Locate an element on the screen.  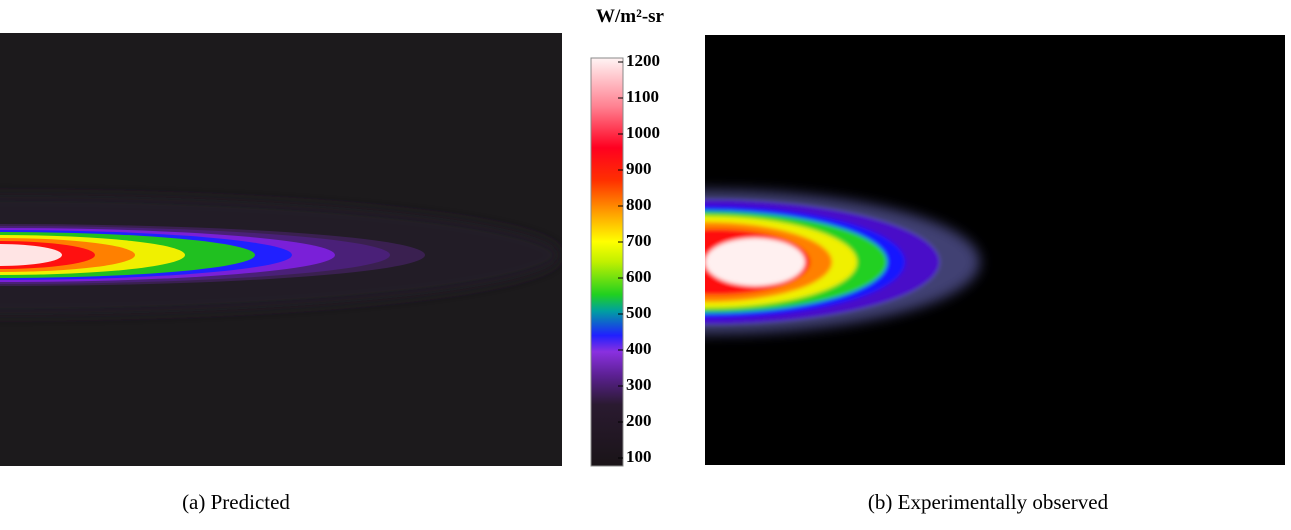
tick-label: 800 is located at coordinates (639, 204).